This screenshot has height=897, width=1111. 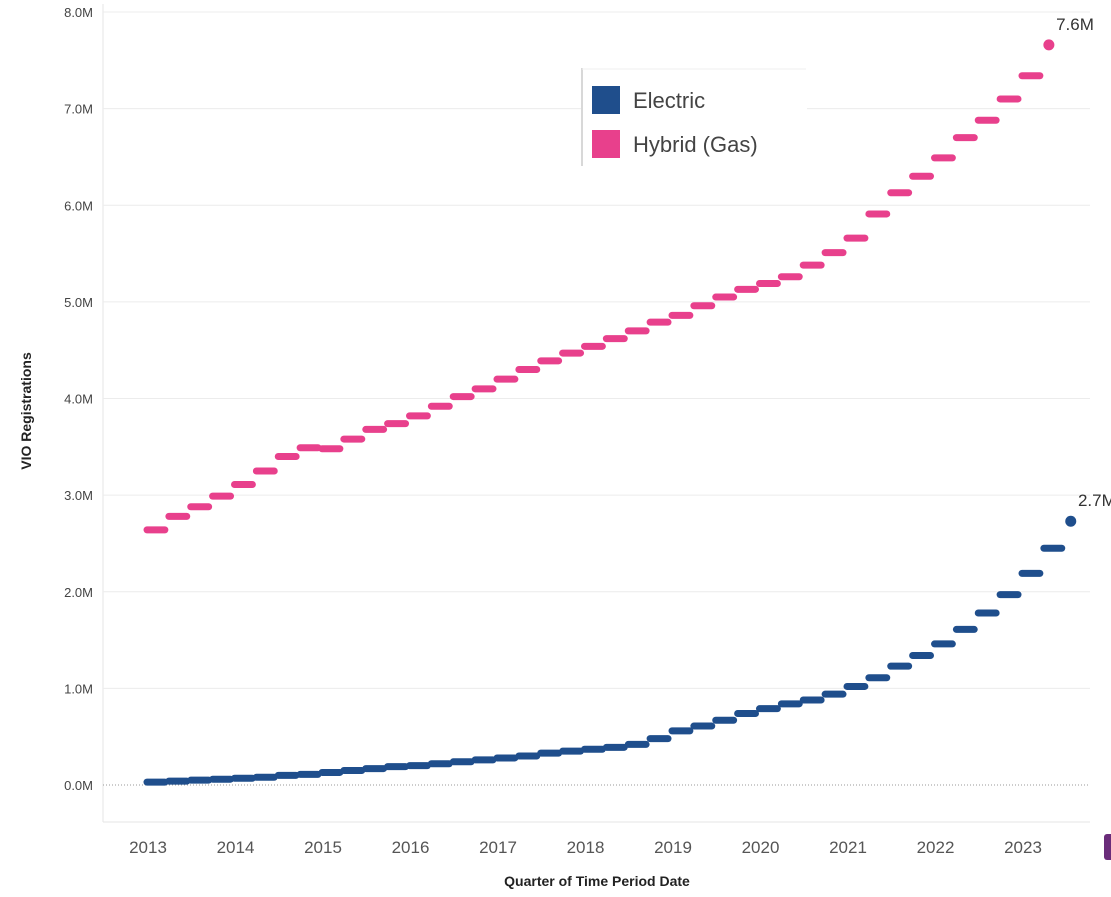 What do you see at coordinates (1023, 847) in the screenshot?
I see `x-tick-label: 2023` at bounding box center [1023, 847].